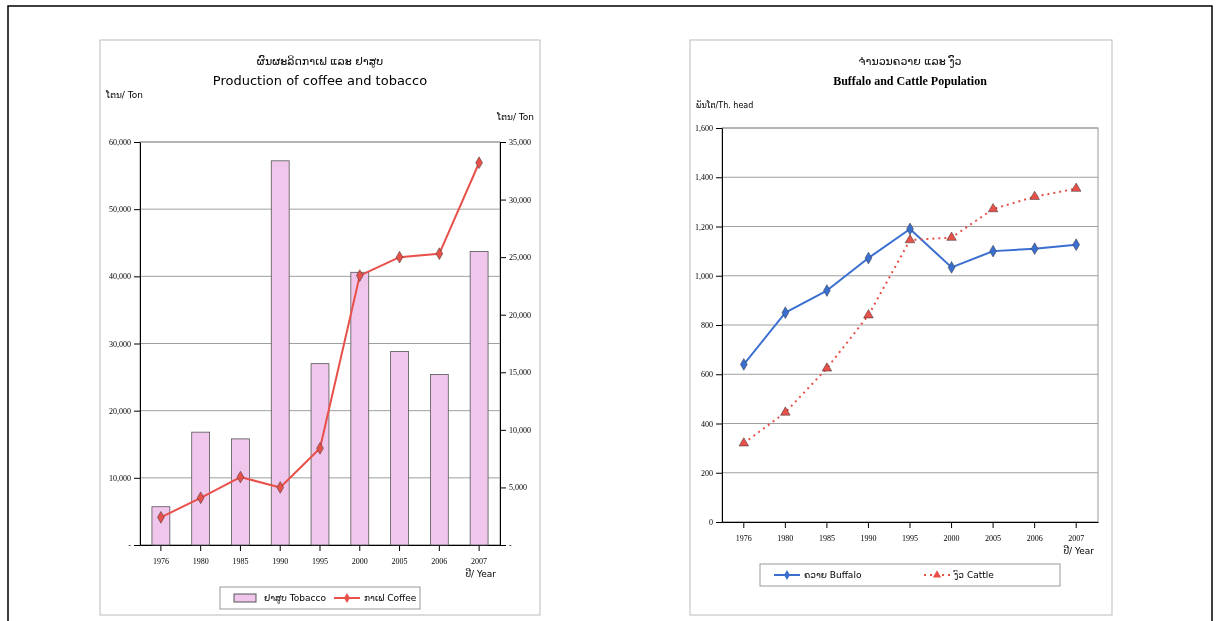 Image resolution: width=1220 pixels, height=621 pixels. Describe the element at coordinates (518, 488) in the screenshot. I see `y2-tick-label: 5,000` at that location.